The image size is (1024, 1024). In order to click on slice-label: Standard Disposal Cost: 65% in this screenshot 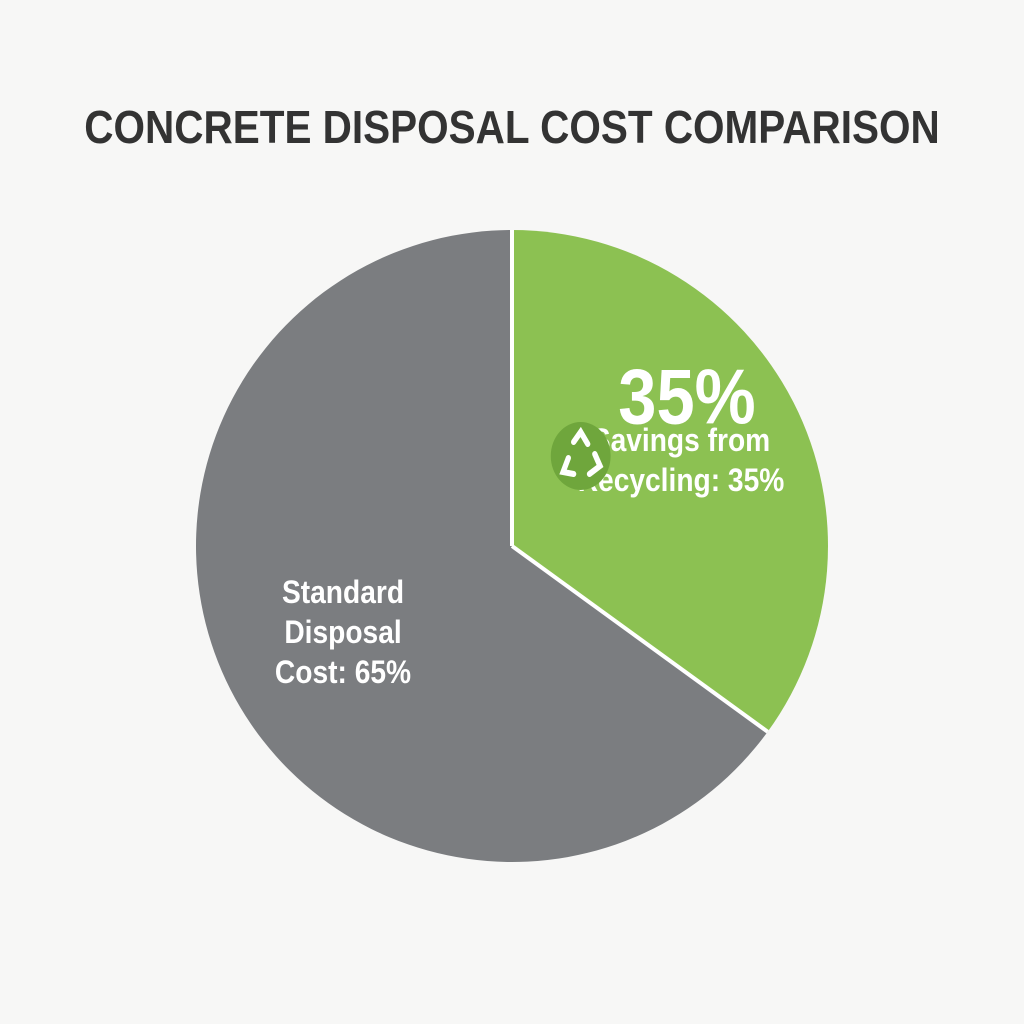, I will do `click(343, 632)`.